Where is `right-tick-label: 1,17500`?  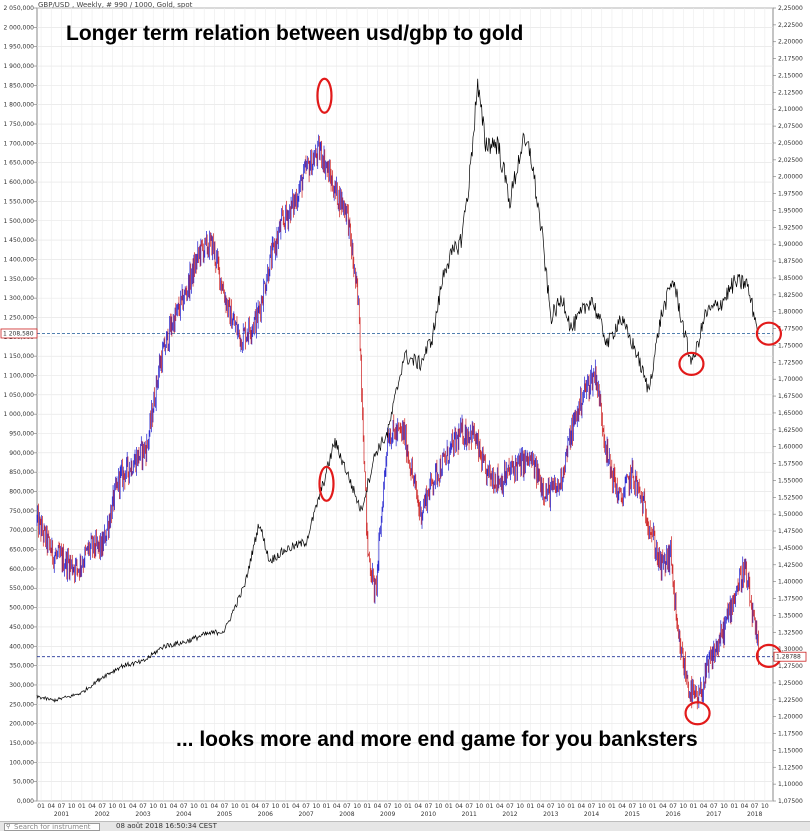 right-tick-label: 1,17500 is located at coordinates (790, 734).